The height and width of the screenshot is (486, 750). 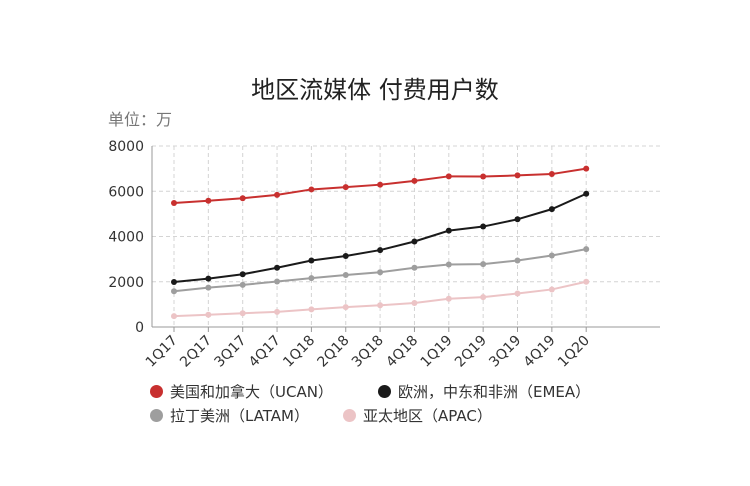 I want to click on y-tick-label: 0, so click(x=139, y=328).